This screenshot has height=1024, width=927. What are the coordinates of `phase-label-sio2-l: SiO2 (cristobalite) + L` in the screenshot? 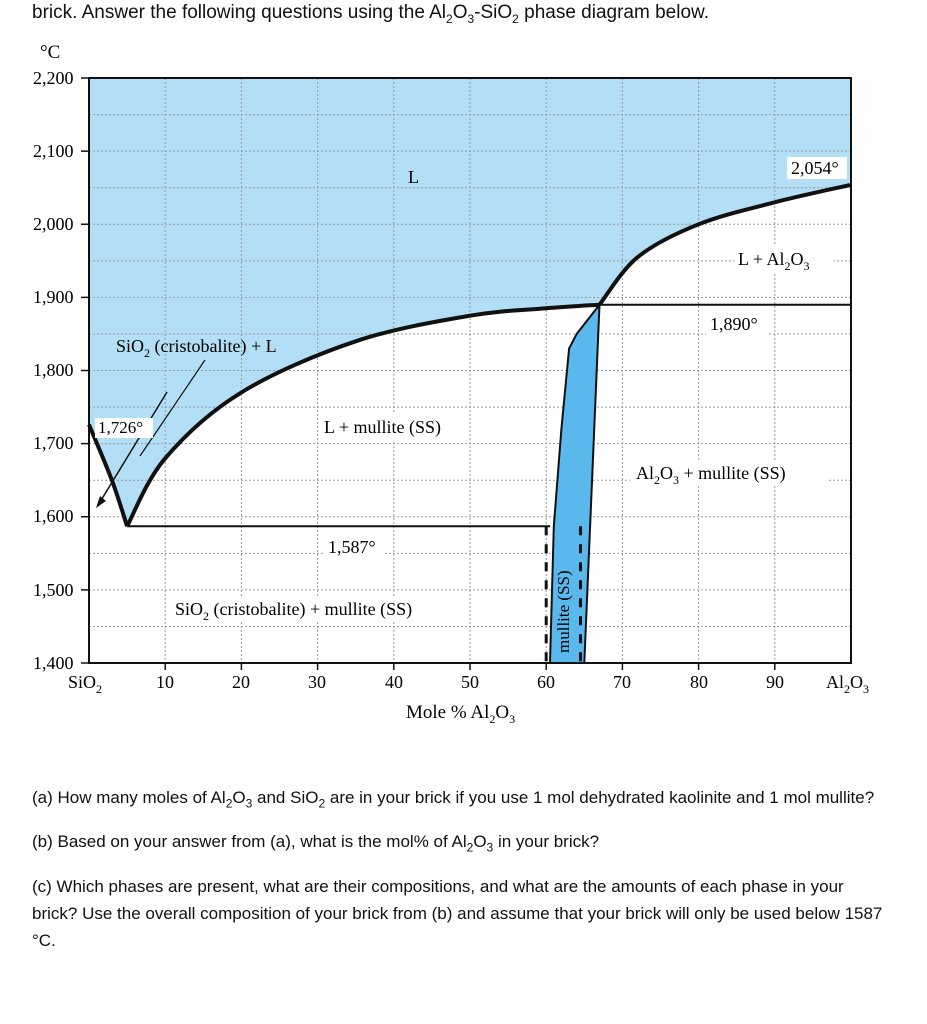 It's located at (196, 348).